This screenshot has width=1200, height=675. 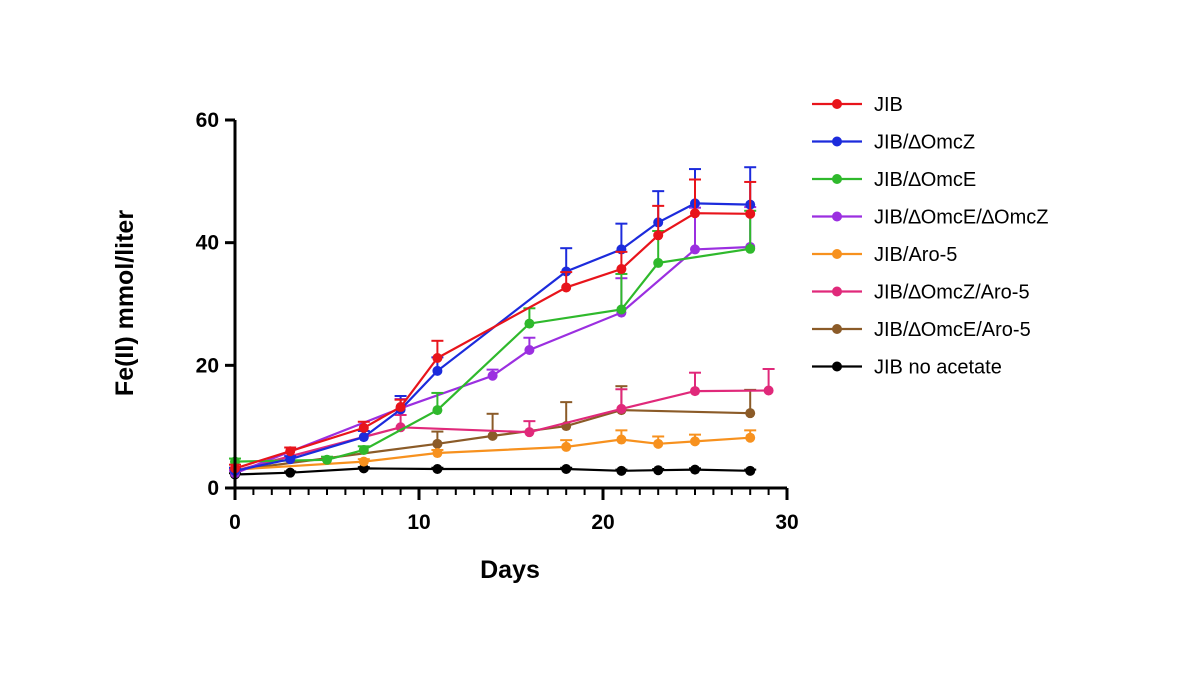 What do you see at coordinates (418, 522) in the screenshot?
I see `x-tick-label: 10` at bounding box center [418, 522].